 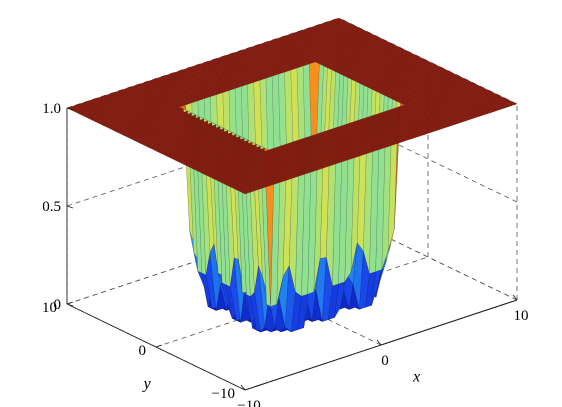 What do you see at coordinates (223, 394) in the screenshot?
I see `y-tick-label: −10` at bounding box center [223, 394].